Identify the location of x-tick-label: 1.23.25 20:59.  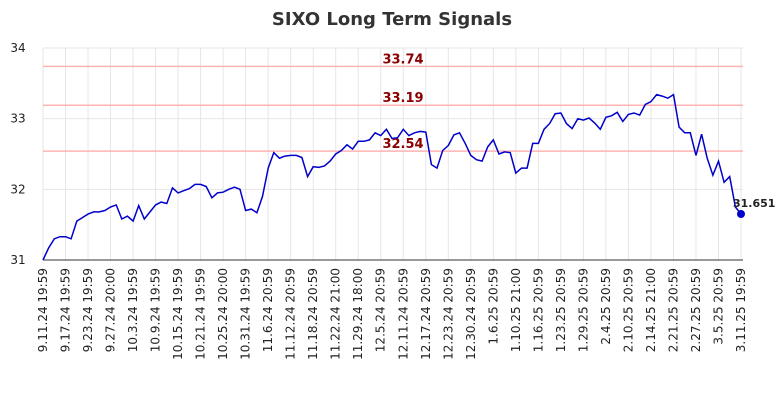
(561, 310).